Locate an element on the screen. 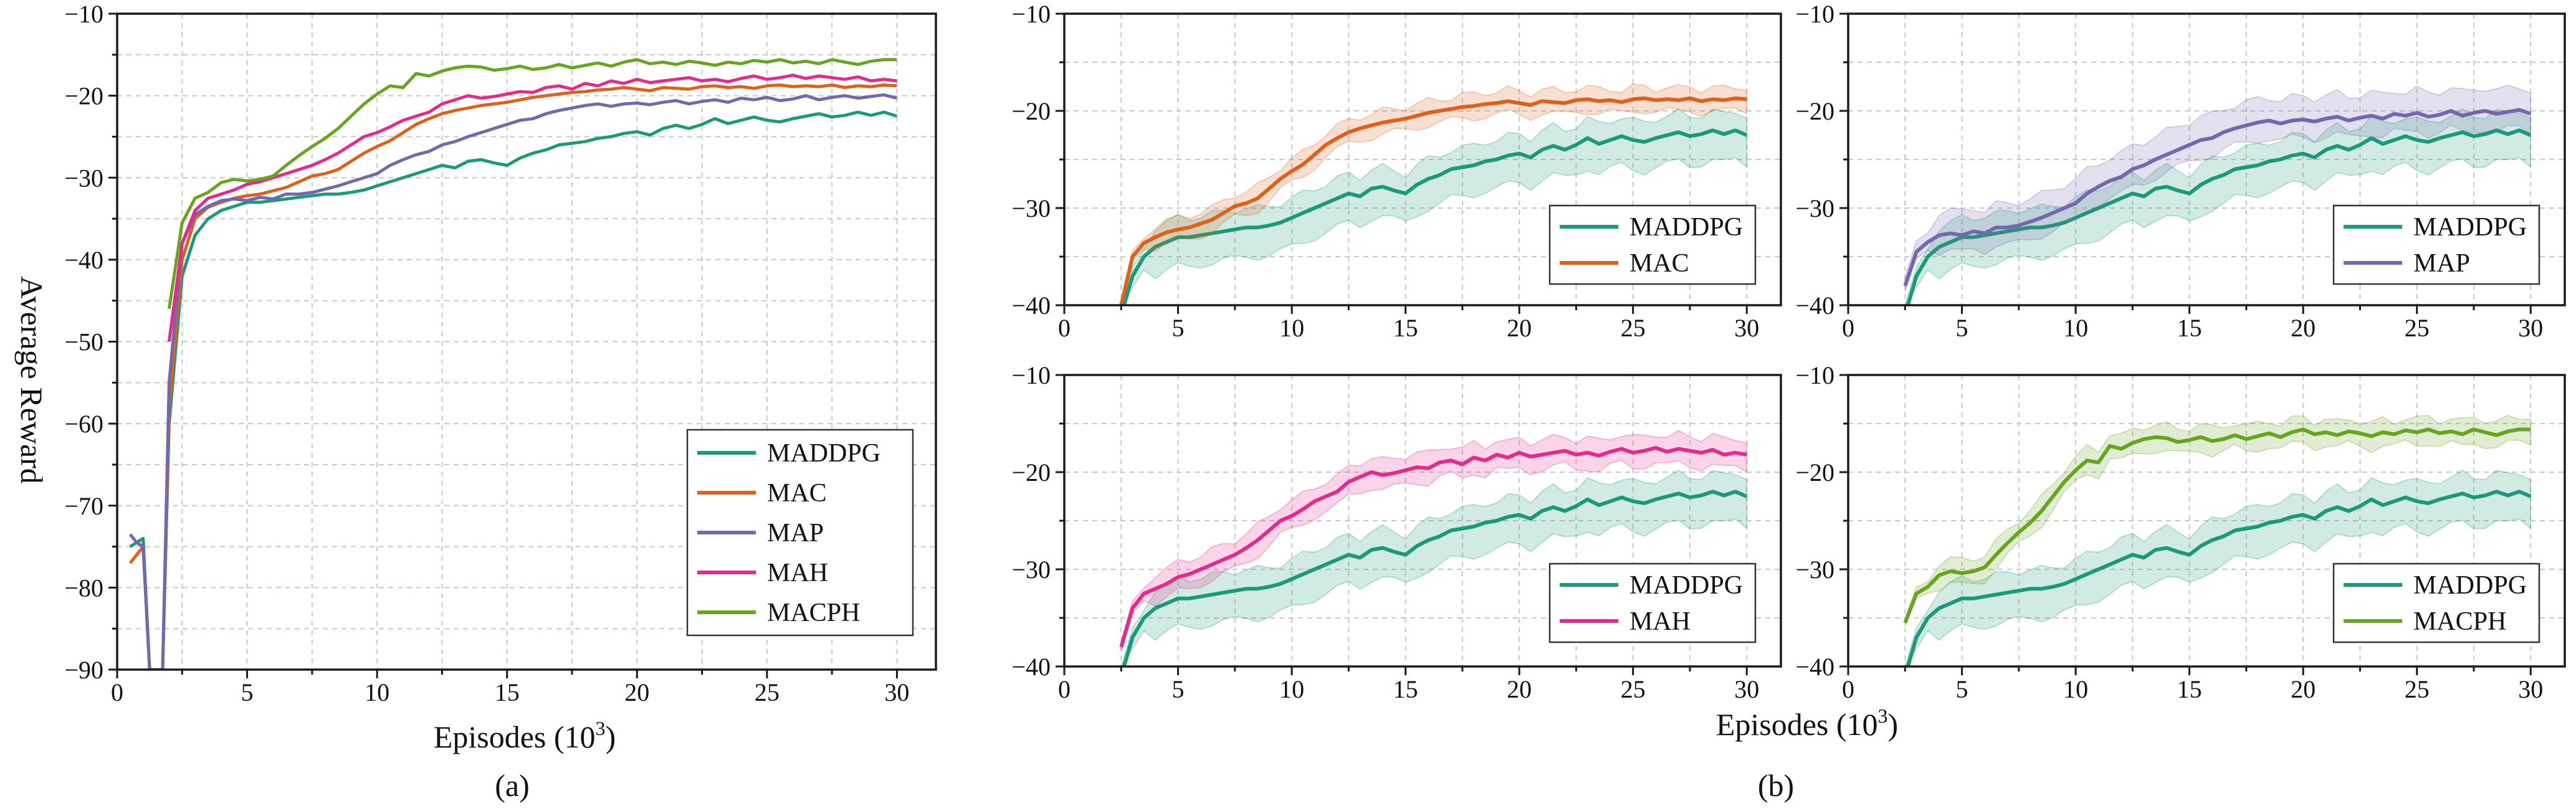  b3-band-mah is located at coordinates (1433, 541).